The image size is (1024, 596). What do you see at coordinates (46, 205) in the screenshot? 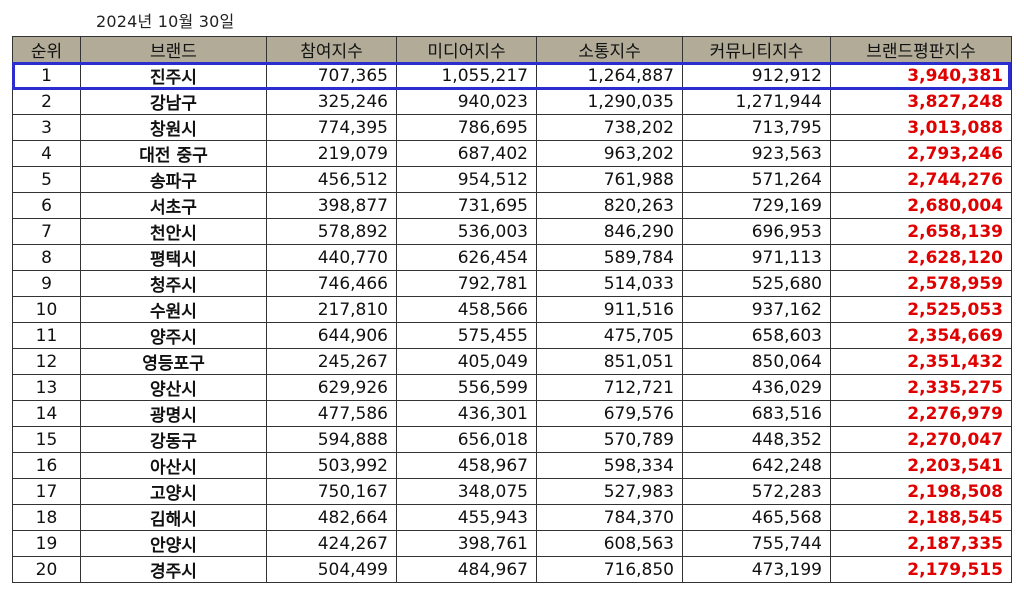
I see `cell-rank: 6` at bounding box center [46, 205].